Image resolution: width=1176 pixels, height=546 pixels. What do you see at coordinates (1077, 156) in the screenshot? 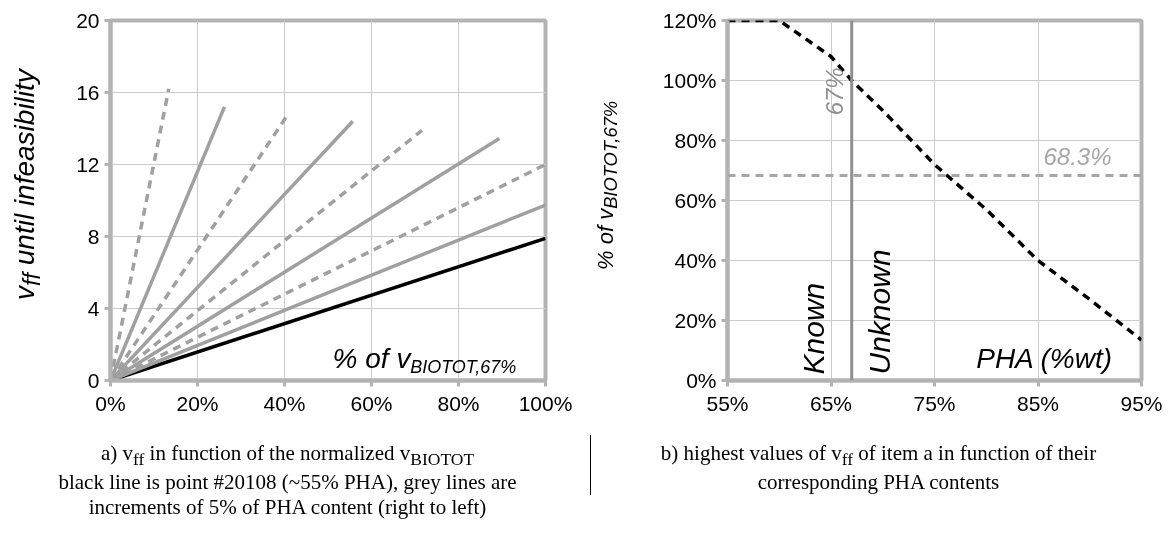
I see `ref-line-label: 68.3%` at bounding box center [1077, 156].